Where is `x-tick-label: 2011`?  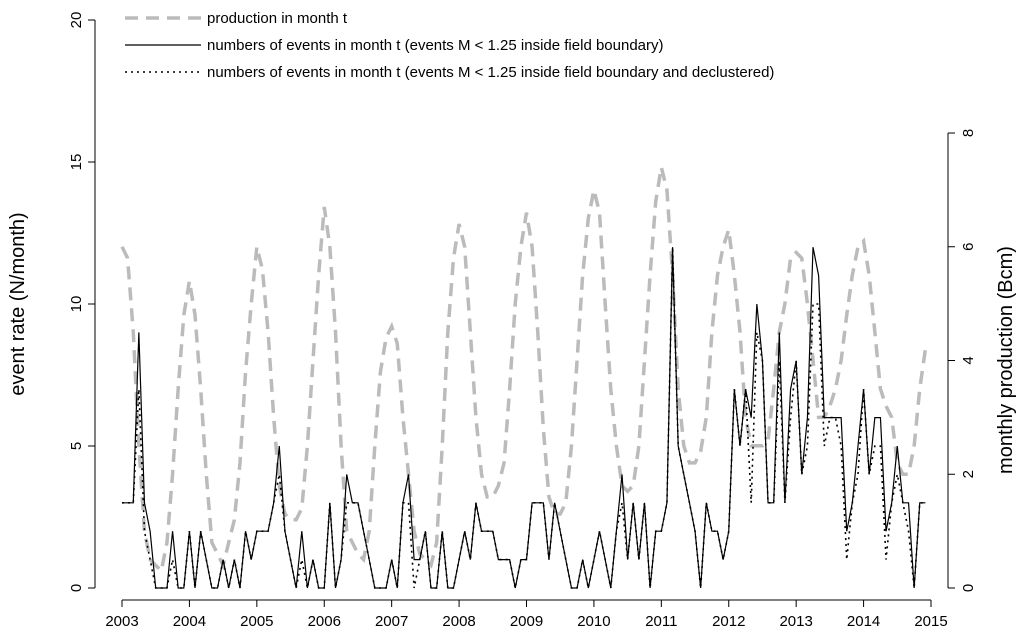
x-tick-label: 2011 is located at coordinates (661, 621).